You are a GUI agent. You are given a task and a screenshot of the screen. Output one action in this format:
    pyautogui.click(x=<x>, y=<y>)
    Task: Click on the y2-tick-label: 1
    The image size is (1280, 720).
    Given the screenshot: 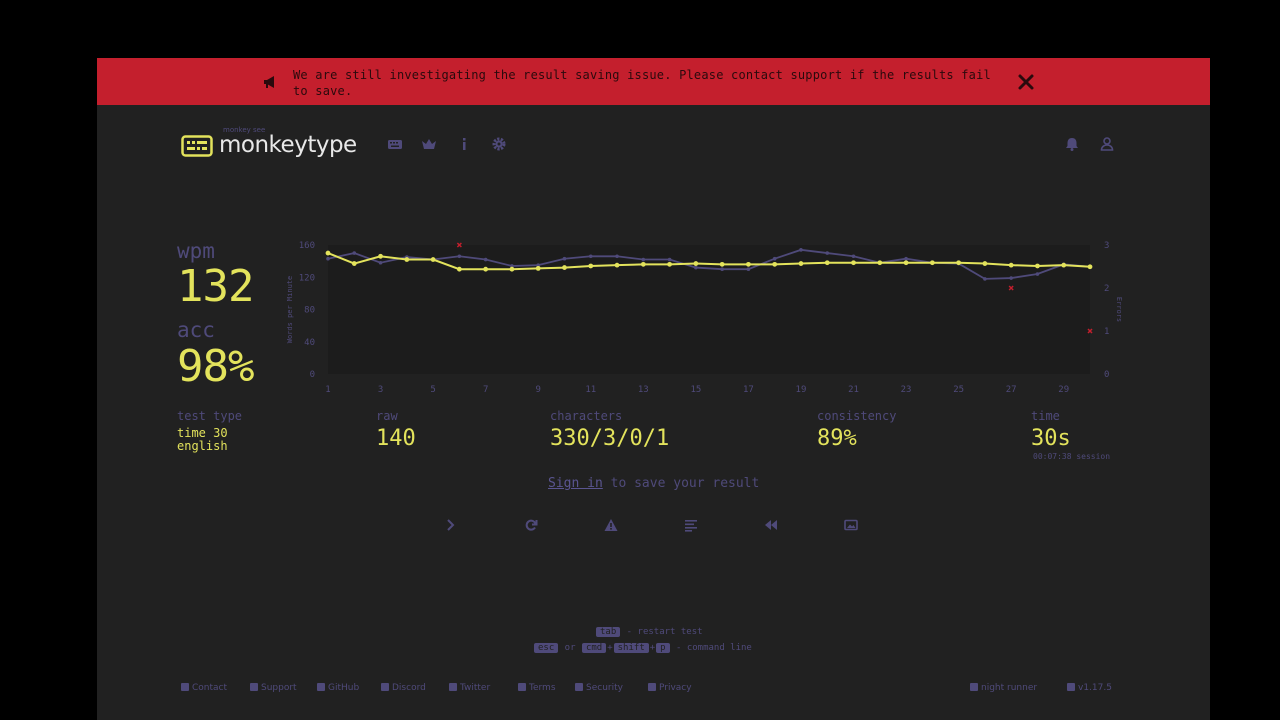 What is the action you would take?
    pyautogui.click(x=1106, y=332)
    